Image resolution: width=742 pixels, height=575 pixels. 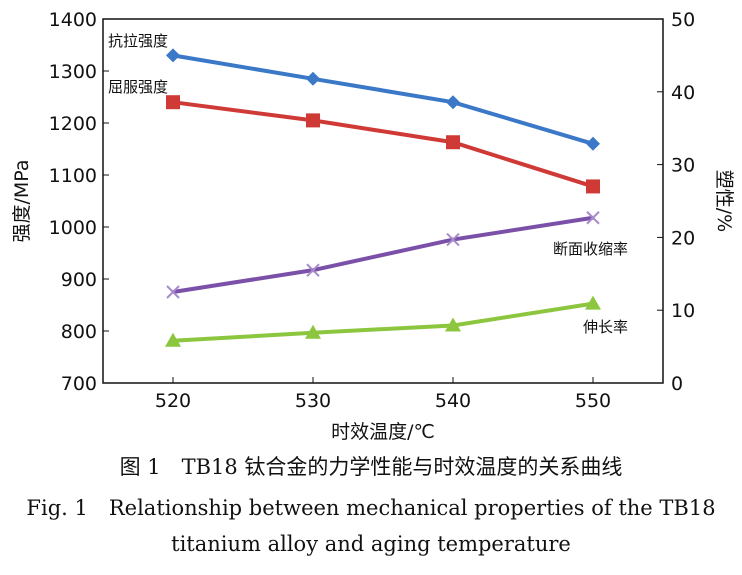 What do you see at coordinates (79, 280) in the screenshot?
I see `y-tick-label: 900` at bounding box center [79, 280].